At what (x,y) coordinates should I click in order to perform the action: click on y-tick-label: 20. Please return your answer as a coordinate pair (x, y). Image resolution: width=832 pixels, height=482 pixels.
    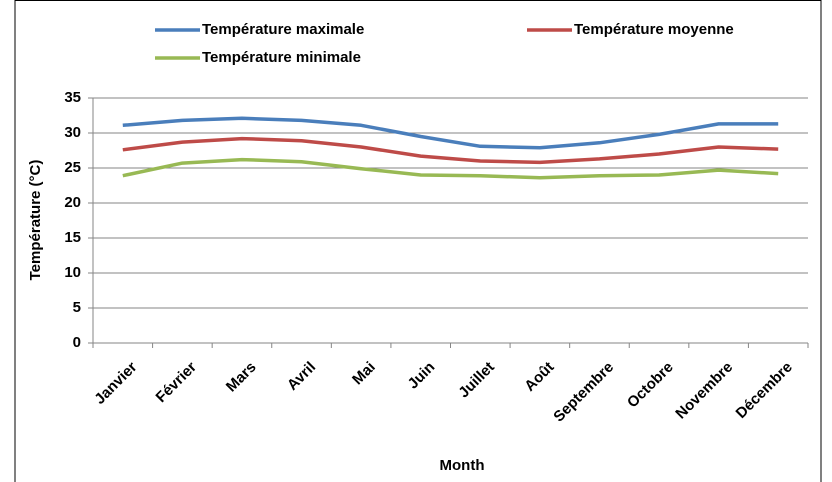
    Looking at the image, I should click on (72, 202).